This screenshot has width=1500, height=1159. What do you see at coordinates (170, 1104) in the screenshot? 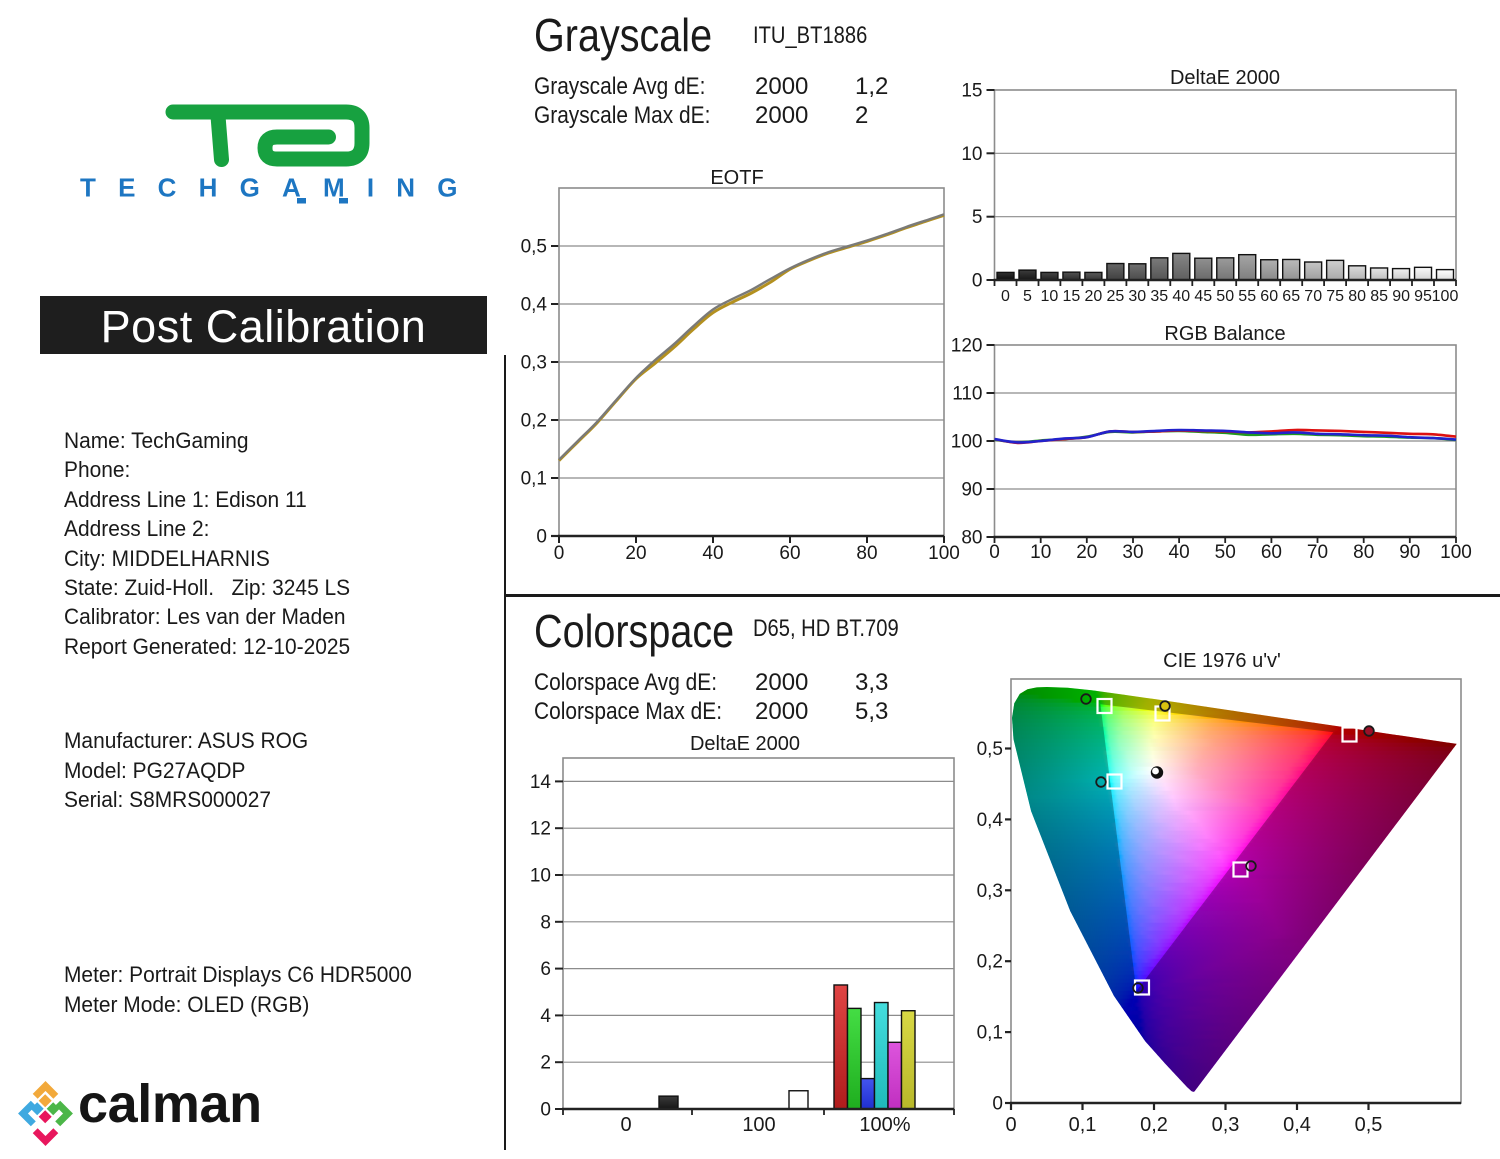
I see `svg-text: calman` at bounding box center [170, 1104].